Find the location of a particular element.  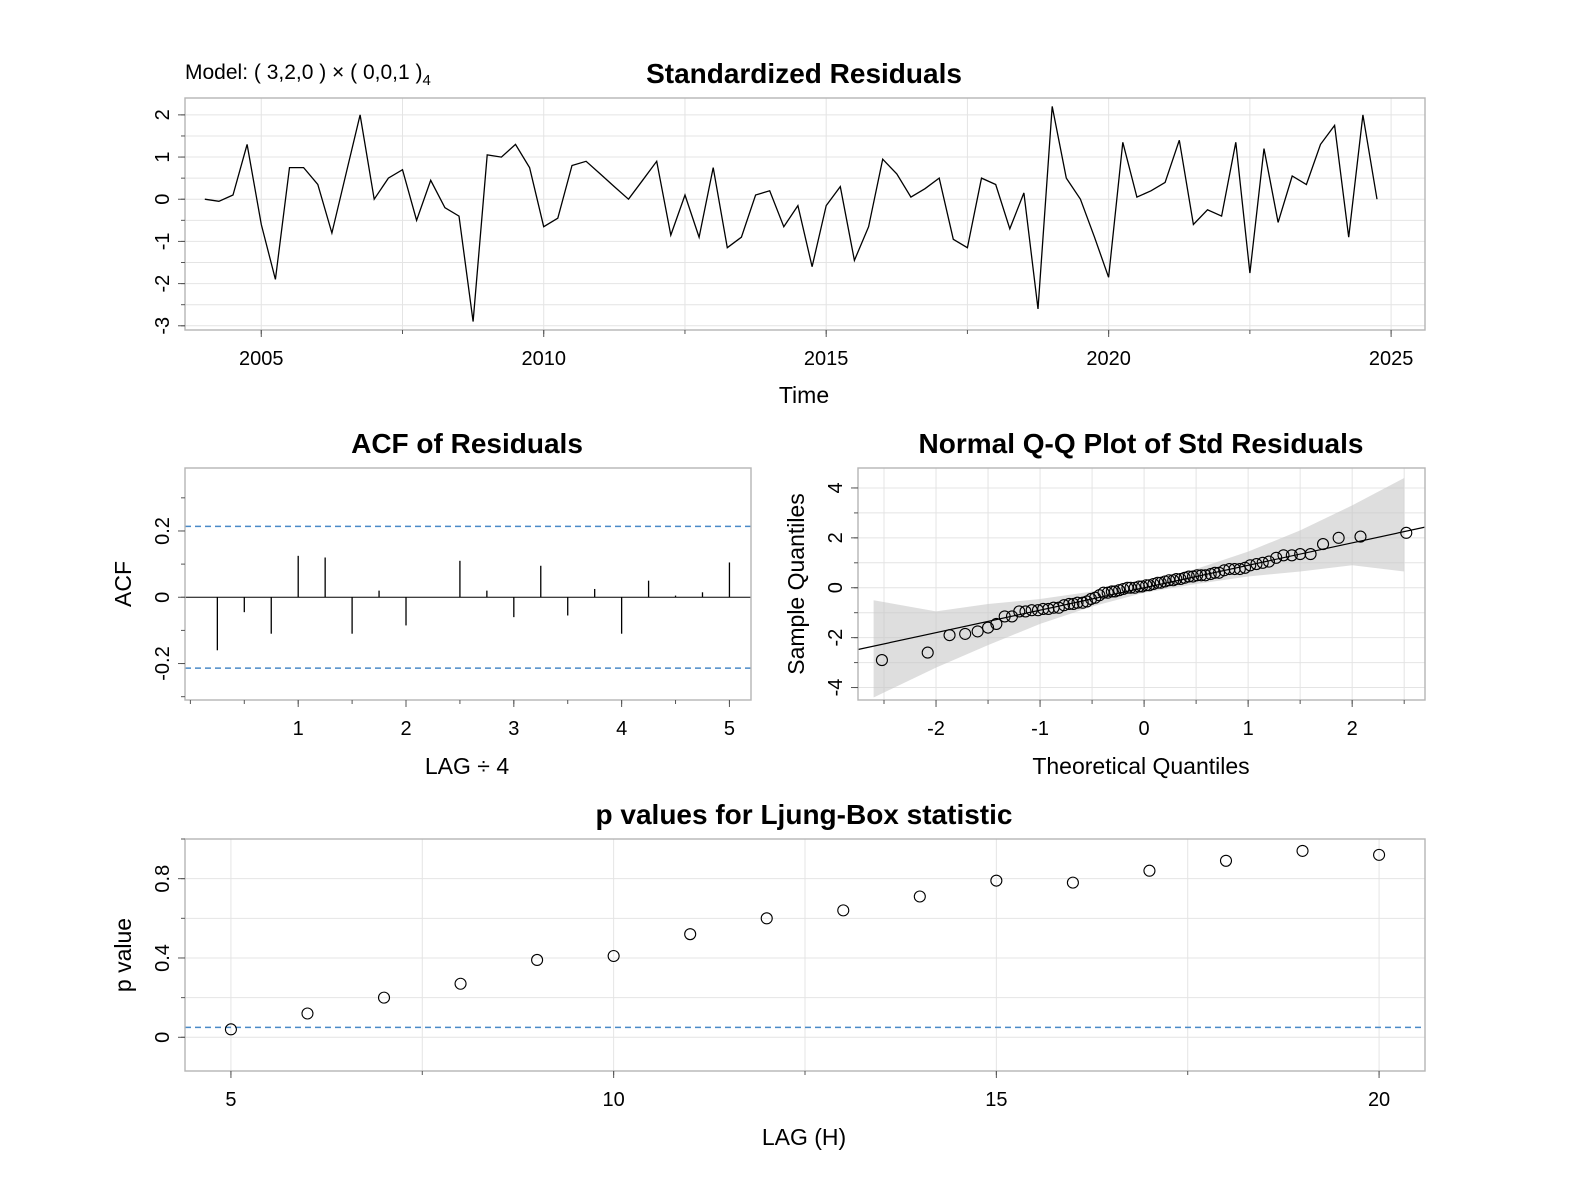

acf-ytick-label: -0.2 is located at coordinates (163, 663).